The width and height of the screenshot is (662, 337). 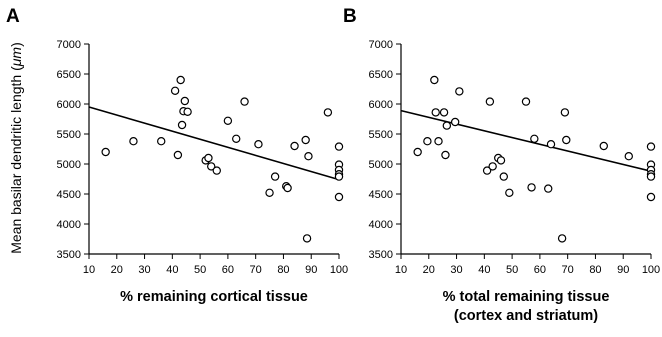 I want to click on x-axis-title-line2: (cortex and striatum), so click(x=526, y=316).